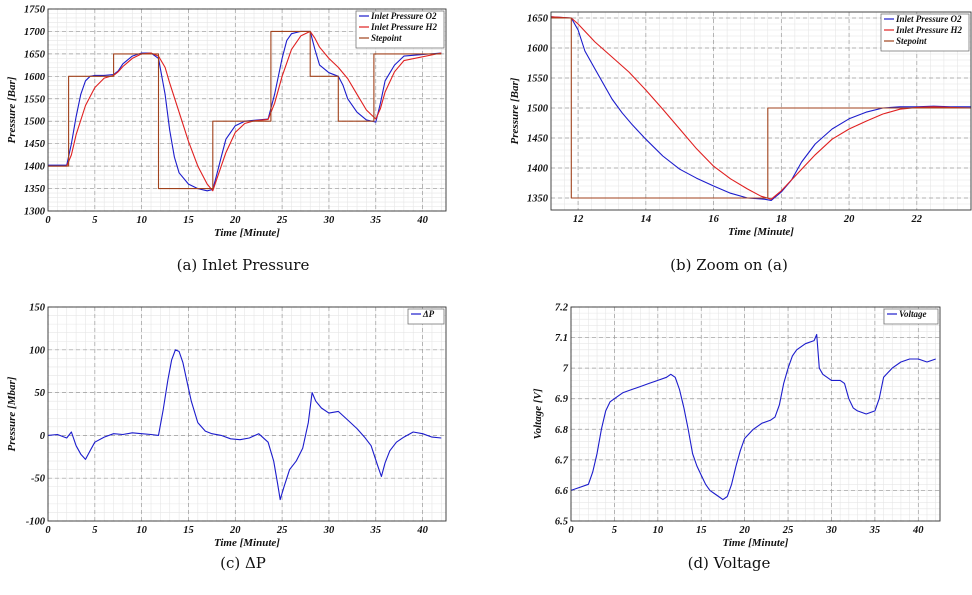 This screenshot has height=595, width=972. Describe the element at coordinates (37, 350) in the screenshot. I see `y-tick-label: 100` at that location.